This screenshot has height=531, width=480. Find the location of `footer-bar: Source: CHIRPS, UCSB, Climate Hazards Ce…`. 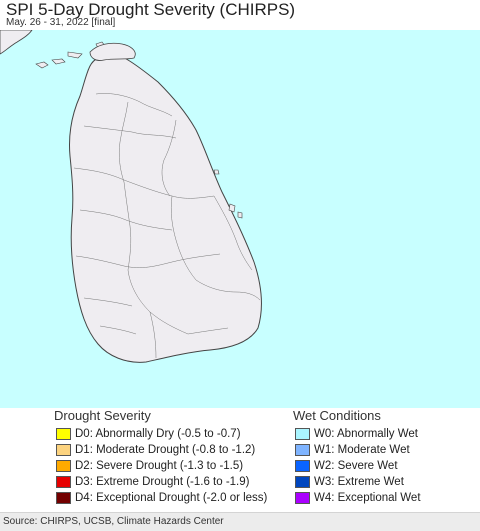

footer-bar: Source: CHIRPS, UCSB, Climate Hazards Ce… is located at coordinates (240, 521).